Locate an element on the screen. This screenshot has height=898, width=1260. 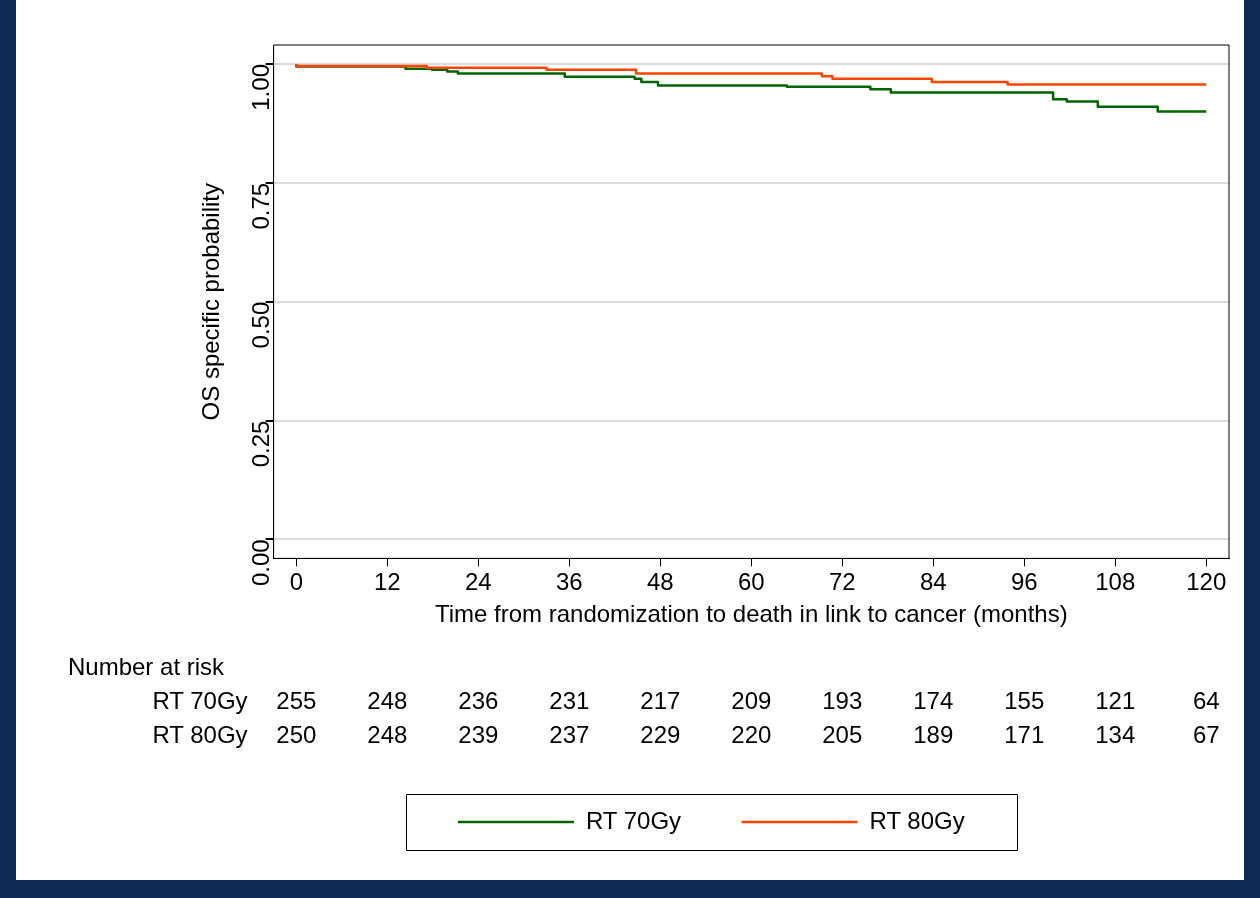
x-tick-label: 72 is located at coordinates (842, 582).